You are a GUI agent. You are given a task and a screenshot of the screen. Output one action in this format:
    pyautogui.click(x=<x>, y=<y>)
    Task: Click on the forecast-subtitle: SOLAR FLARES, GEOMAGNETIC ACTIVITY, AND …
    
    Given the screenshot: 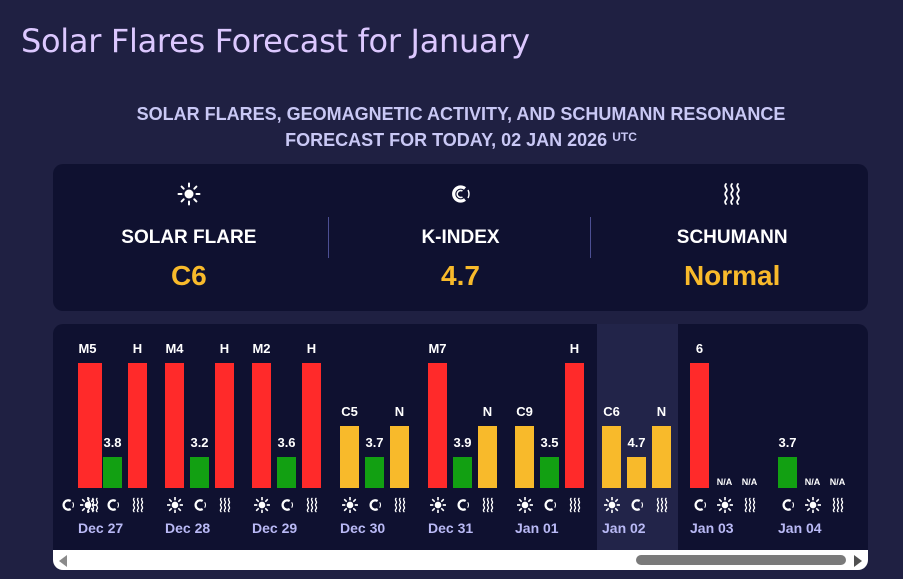 What is the action you would take?
    pyautogui.click(x=451, y=127)
    